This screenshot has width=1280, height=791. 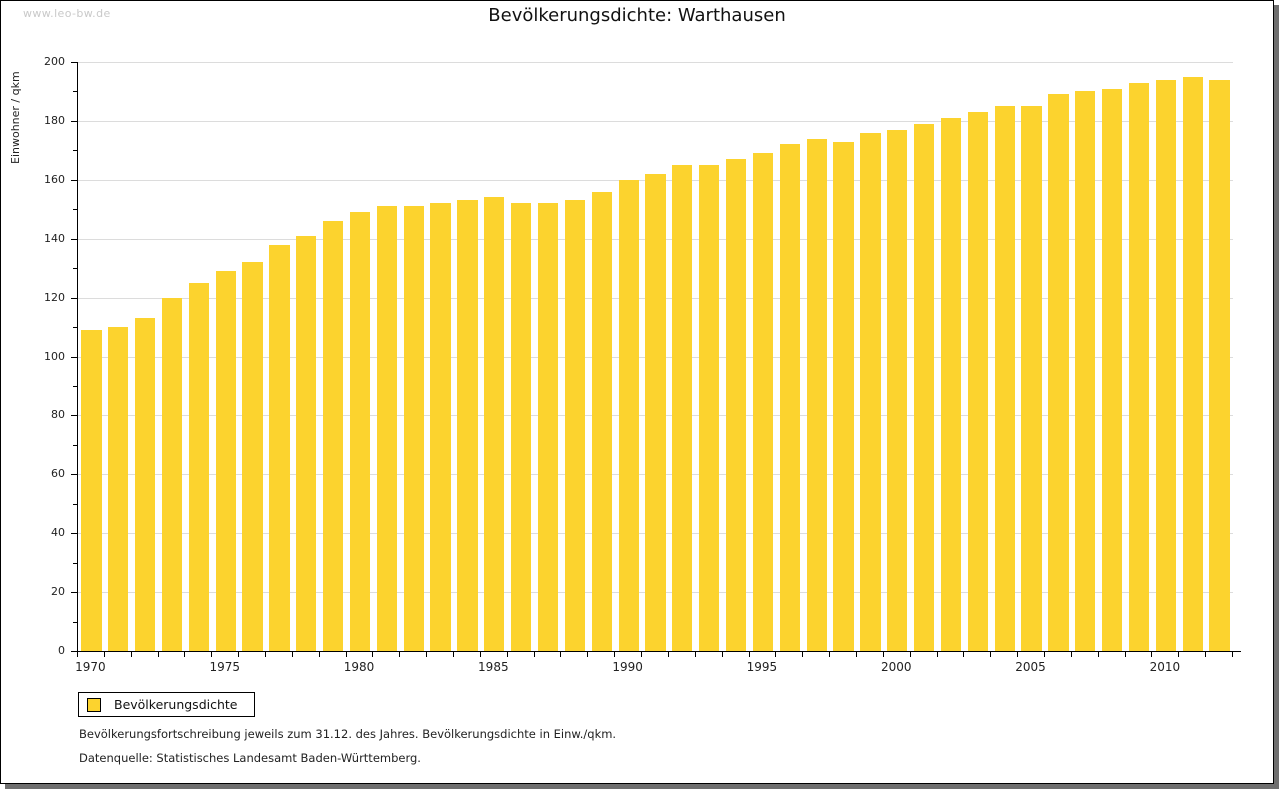 I want to click on y-tick-label-80: 80, so click(x=58, y=414).